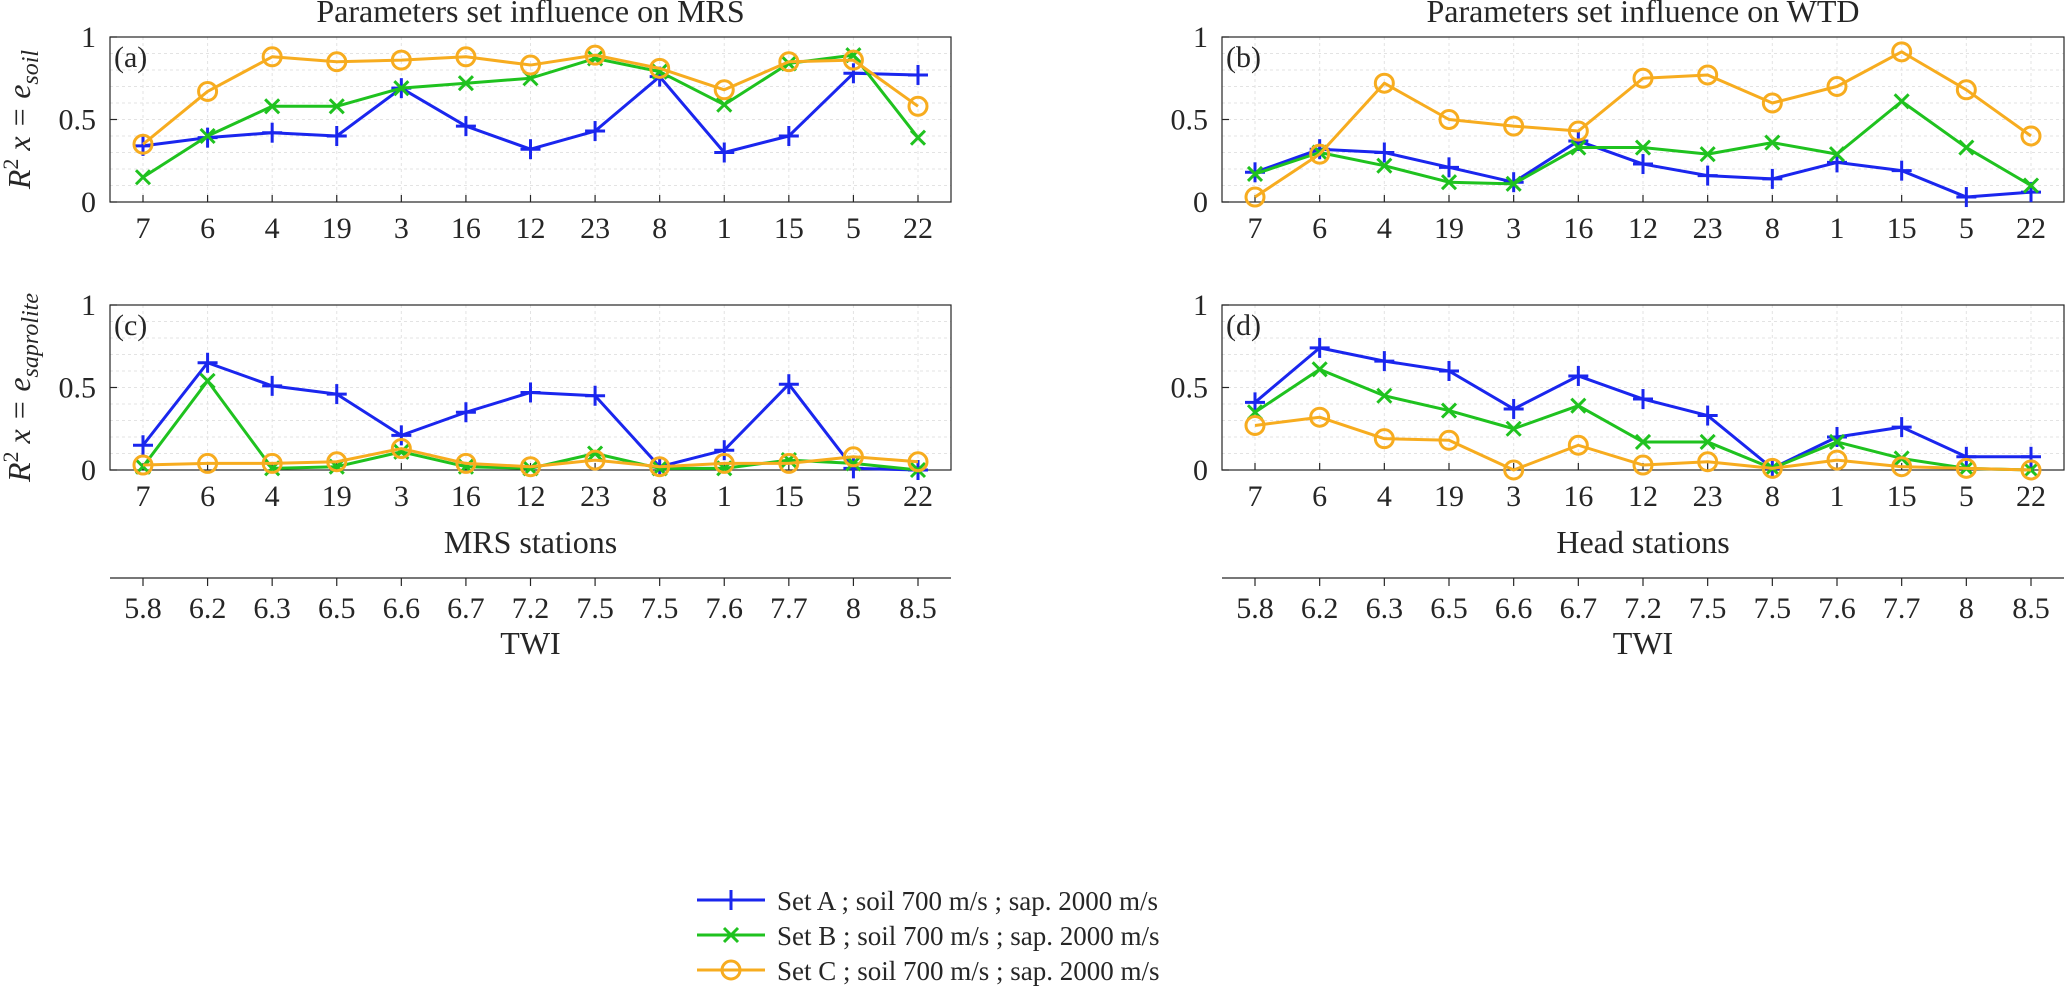  What do you see at coordinates (1642, 542) in the screenshot?
I see `x-axis-label: Head stations` at bounding box center [1642, 542].